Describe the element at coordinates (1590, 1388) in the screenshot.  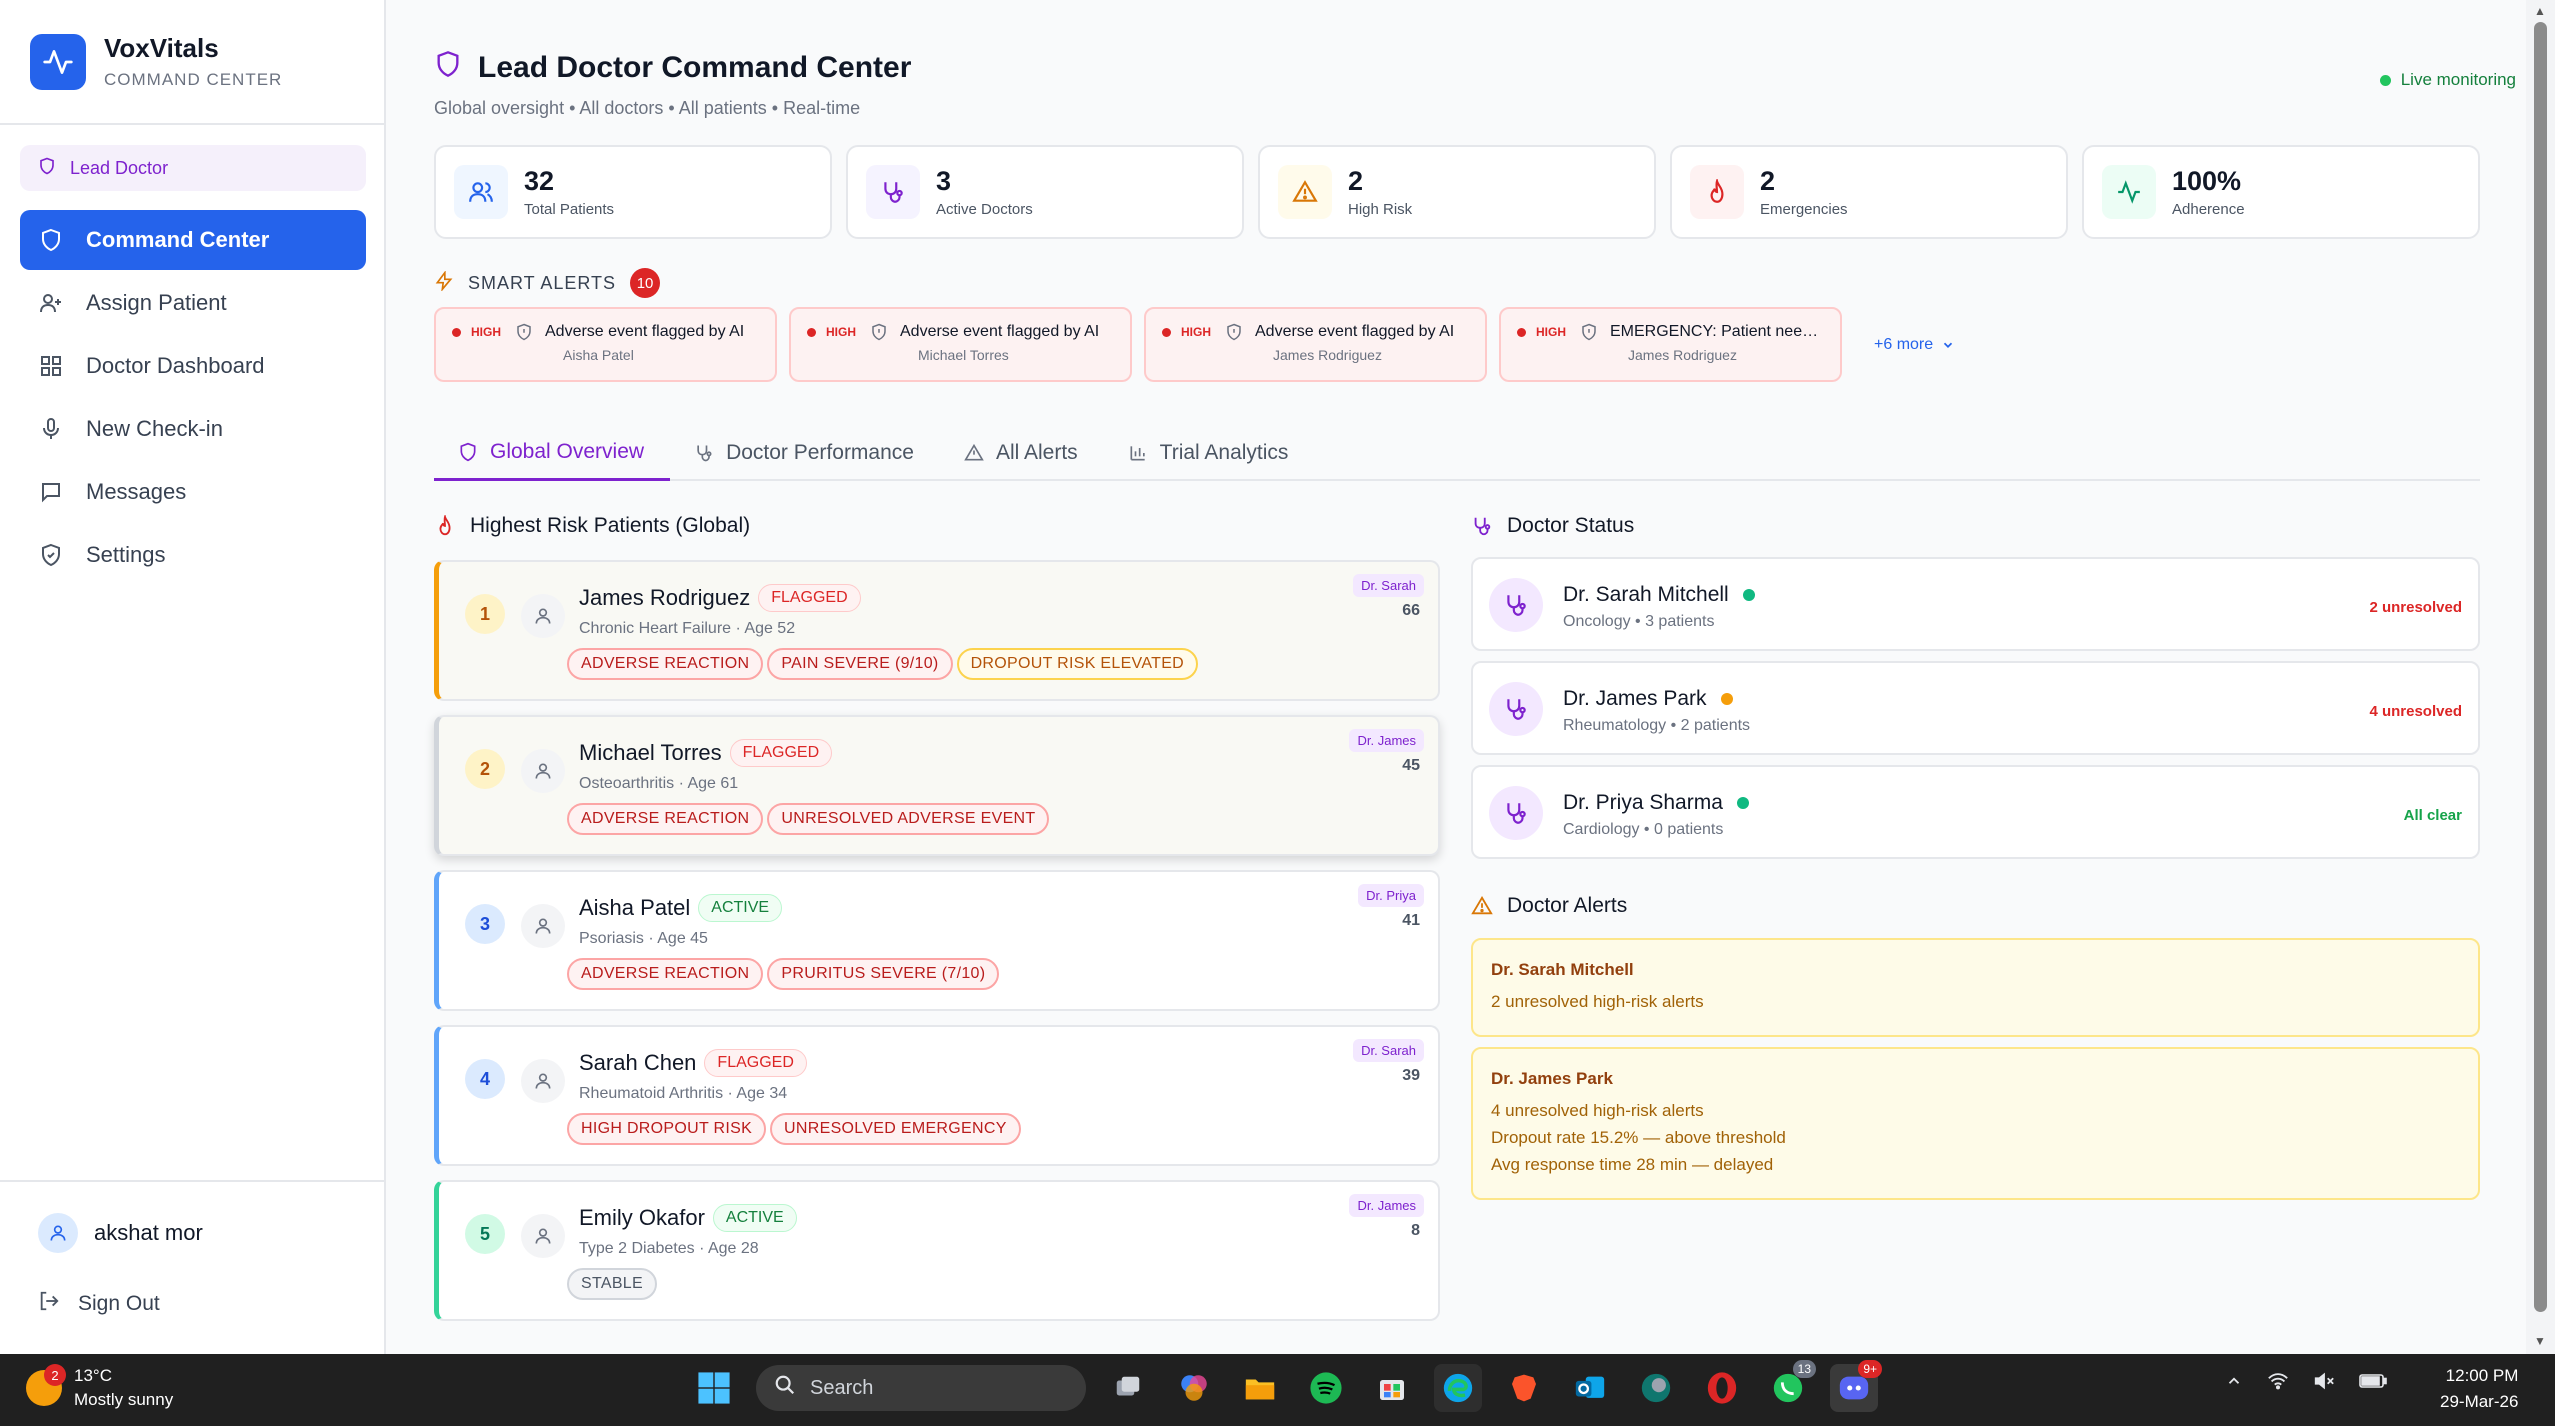
I see `outlook-icon` at that location.